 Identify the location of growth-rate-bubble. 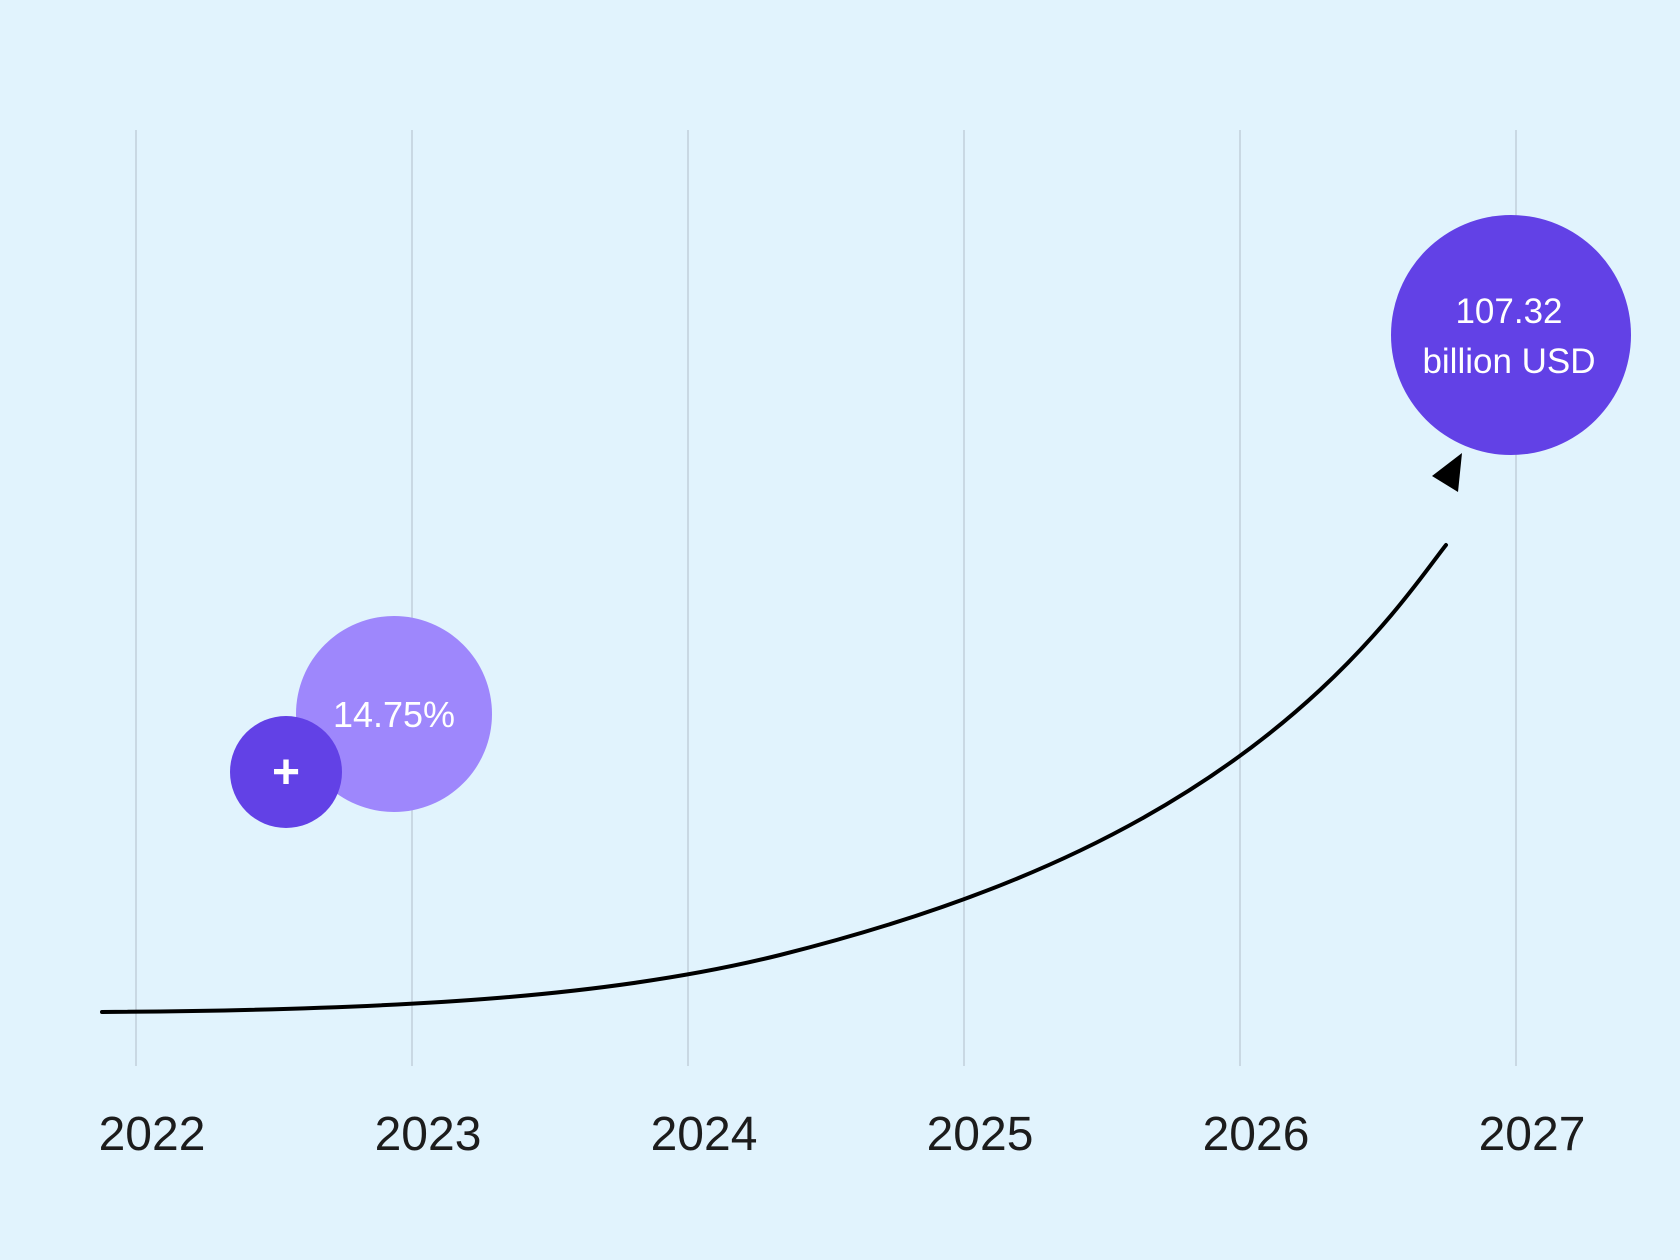
(394, 714).